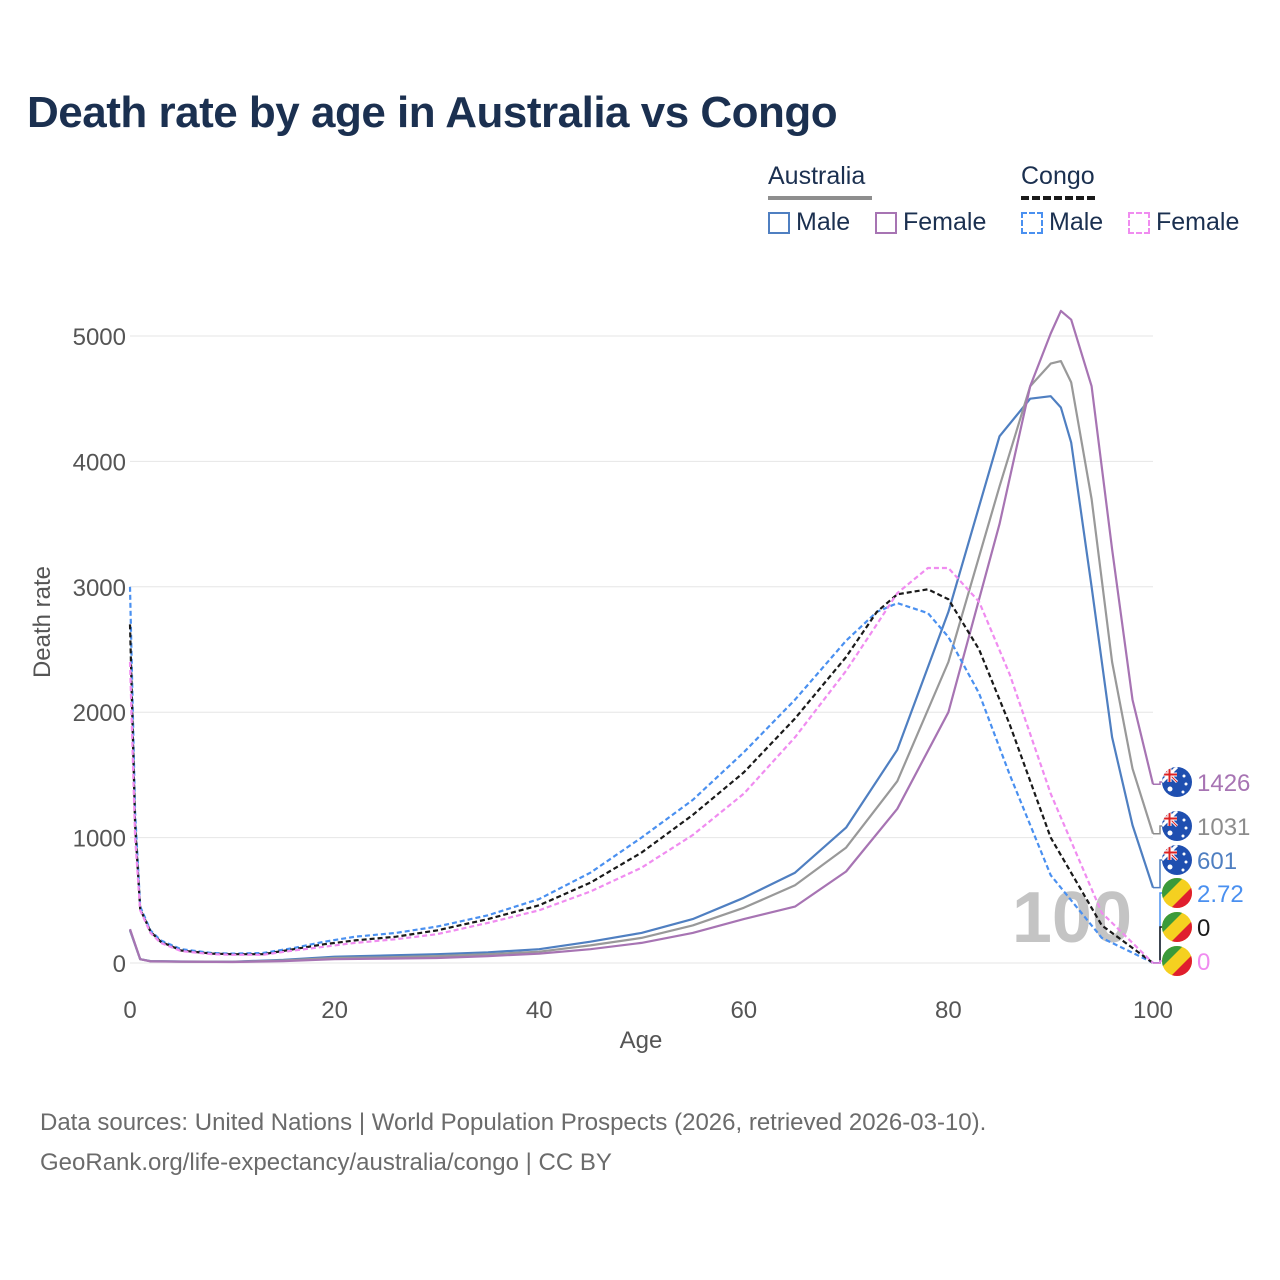  Describe the element at coordinates (539, 1010) in the screenshot. I see `x-tick-label: 40` at that location.